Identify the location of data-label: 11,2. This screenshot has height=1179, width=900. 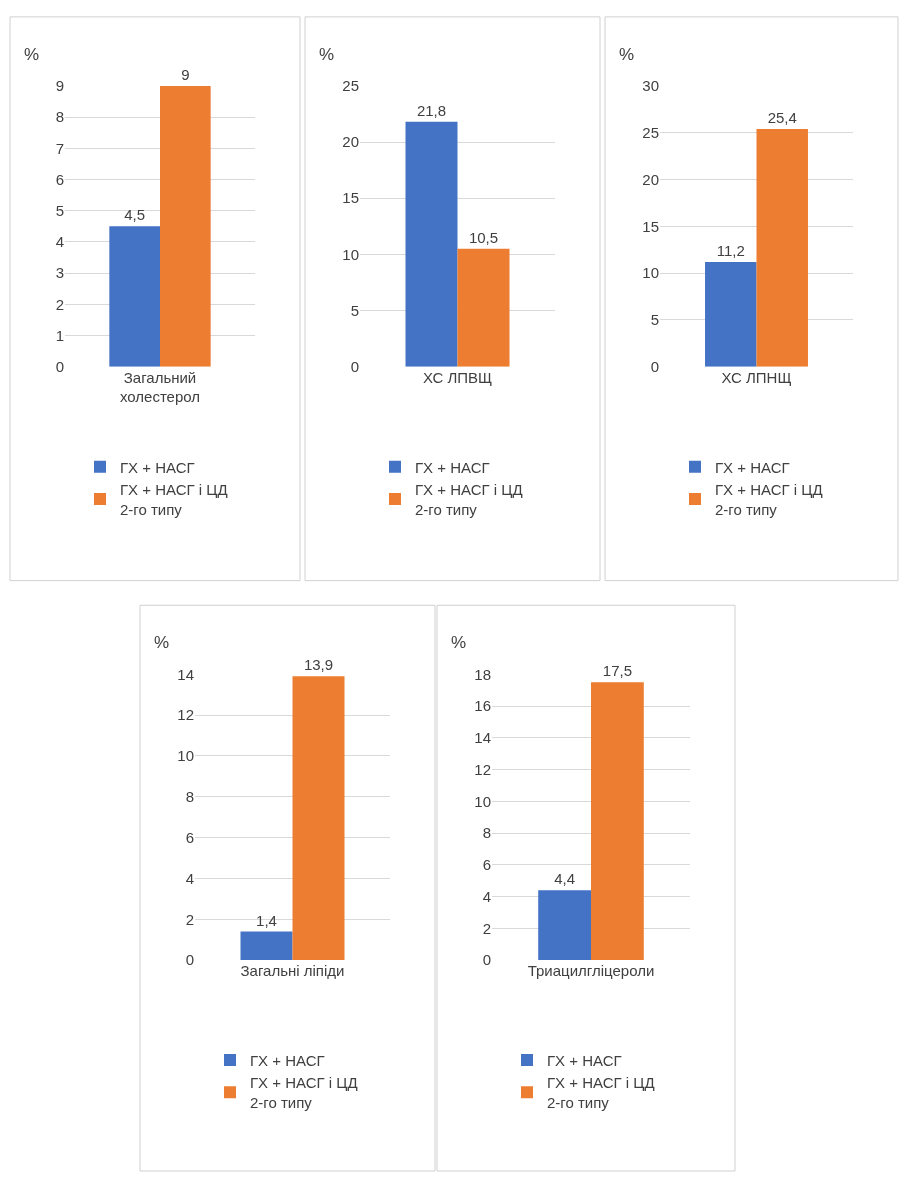
(730, 250).